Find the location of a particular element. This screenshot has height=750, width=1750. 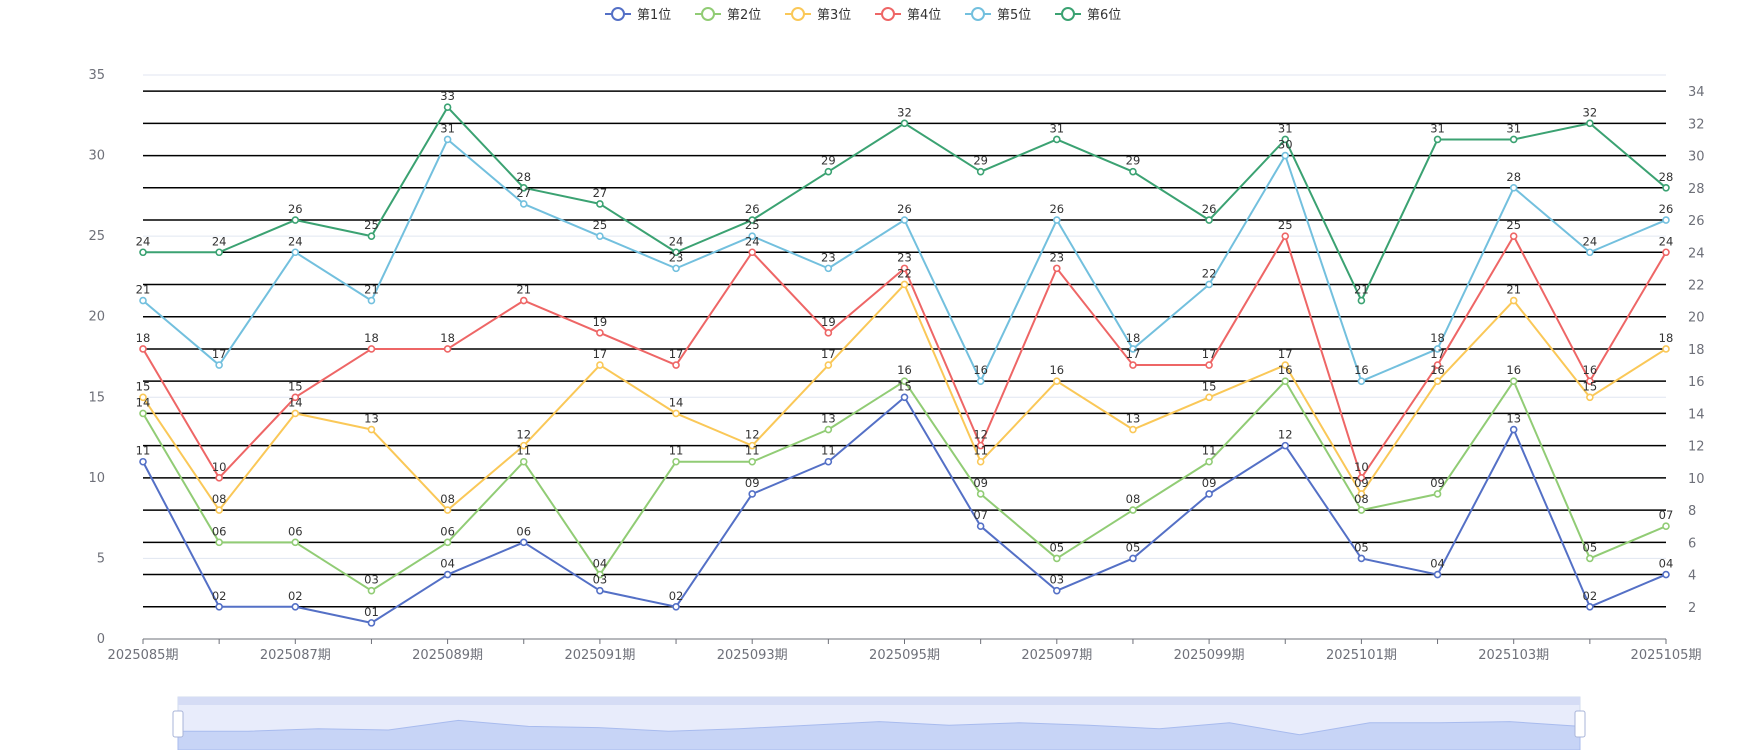

legend-item: 第3位 is located at coordinates (818, 15).